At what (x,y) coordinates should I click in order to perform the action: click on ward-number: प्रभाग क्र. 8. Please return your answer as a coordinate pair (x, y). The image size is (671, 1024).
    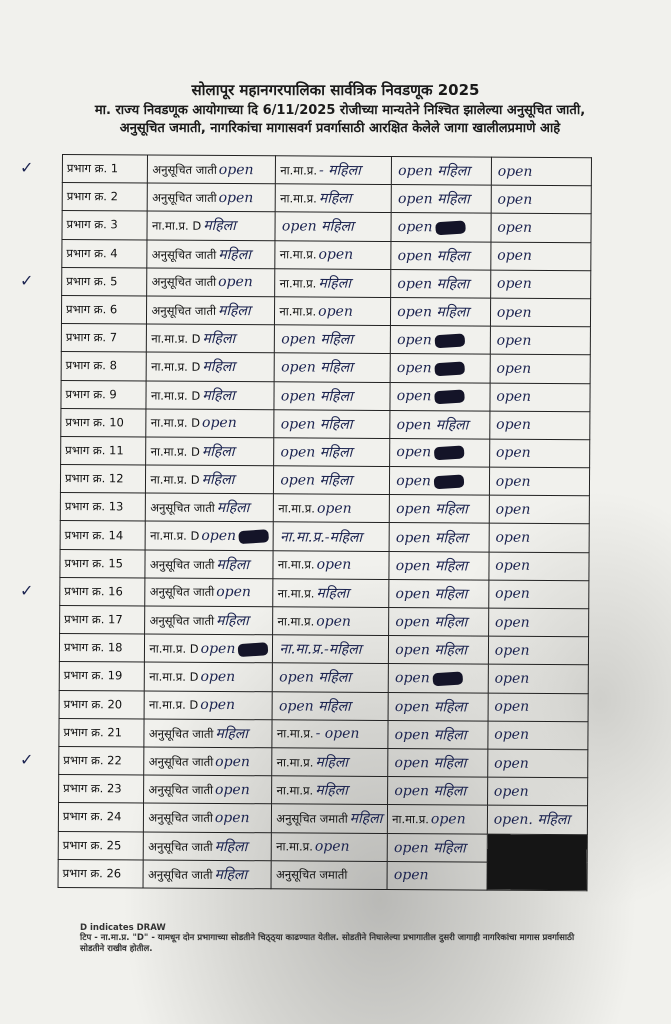
    Looking at the image, I should click on (104, 366).